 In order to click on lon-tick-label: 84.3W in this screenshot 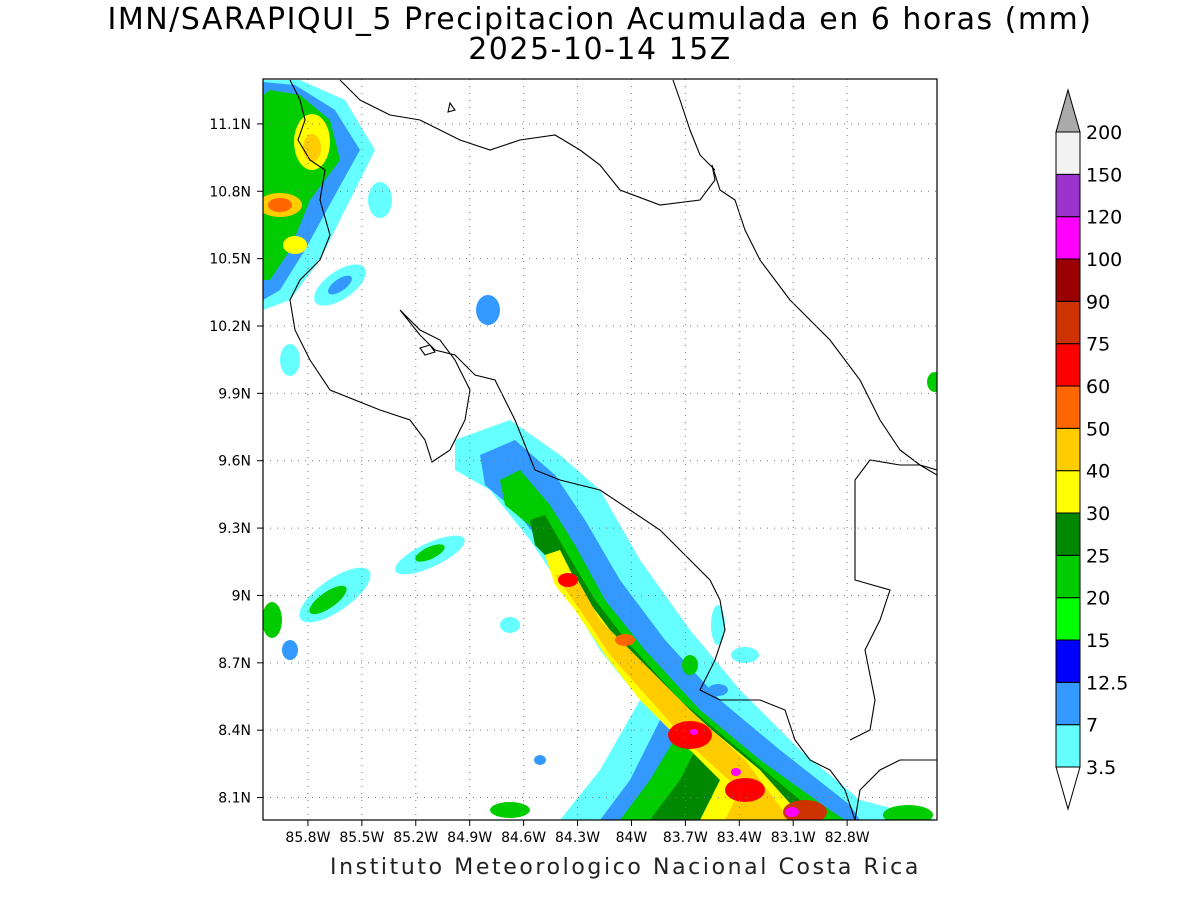, I will do `click(577, 838)`.